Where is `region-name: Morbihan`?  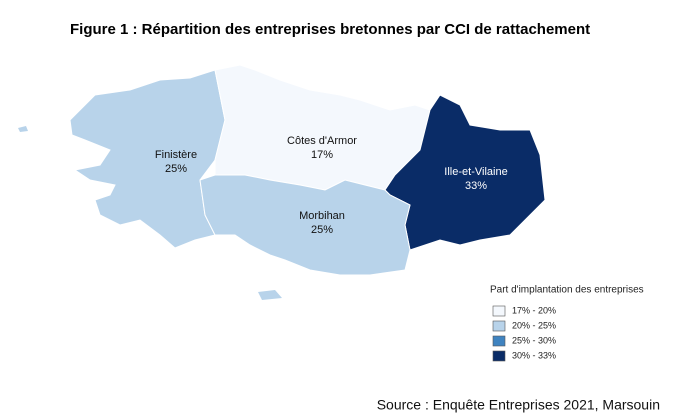 region-name: Morbihan is located at coordinates (322, 216).